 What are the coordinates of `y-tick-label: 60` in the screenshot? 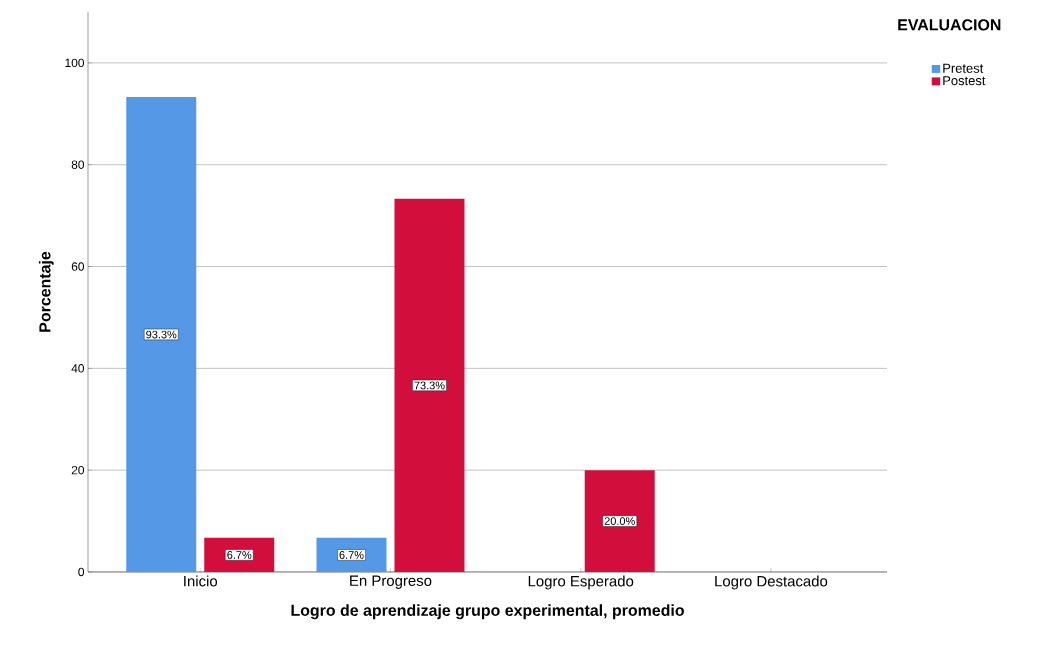 It's located at (78, 266).